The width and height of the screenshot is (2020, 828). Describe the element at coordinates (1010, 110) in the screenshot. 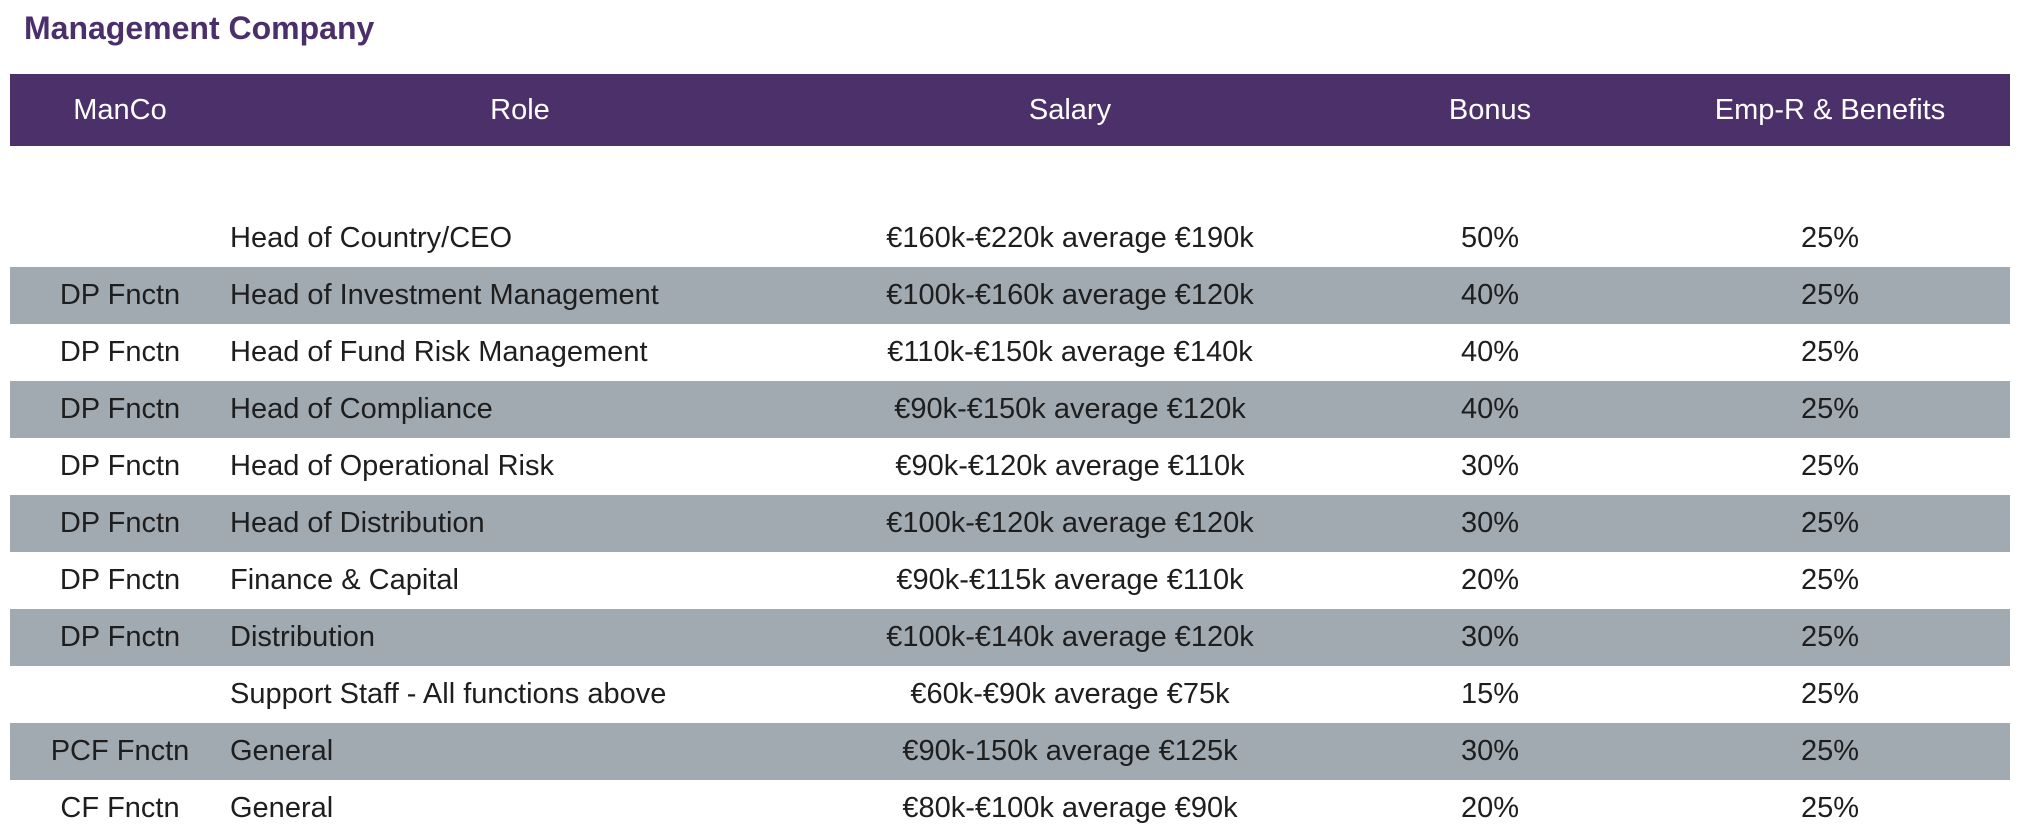

I see `table-header-row: ManCo Role Salary Bonus Emp-R & Benefits` at that location.